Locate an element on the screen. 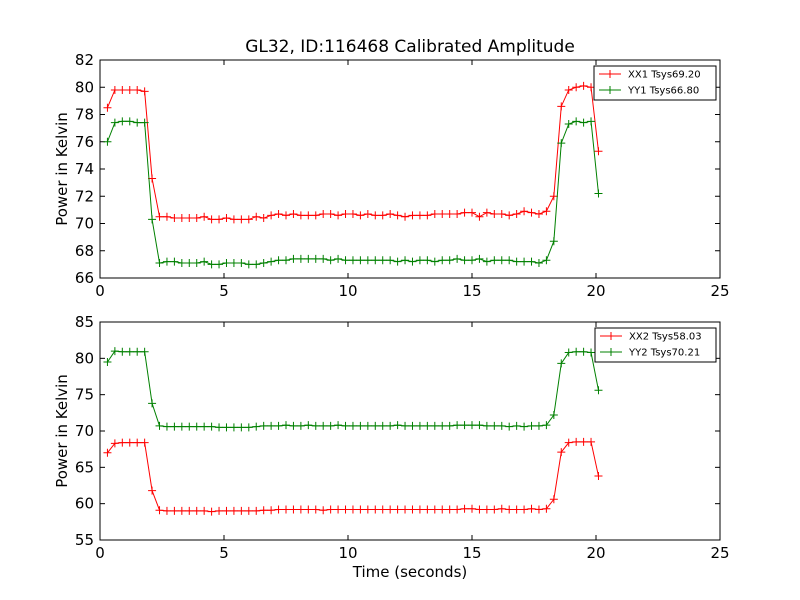 This screenshot has height=600, width=800. bottom-x-tick-label: 5 is located at coordinates (224, 553).